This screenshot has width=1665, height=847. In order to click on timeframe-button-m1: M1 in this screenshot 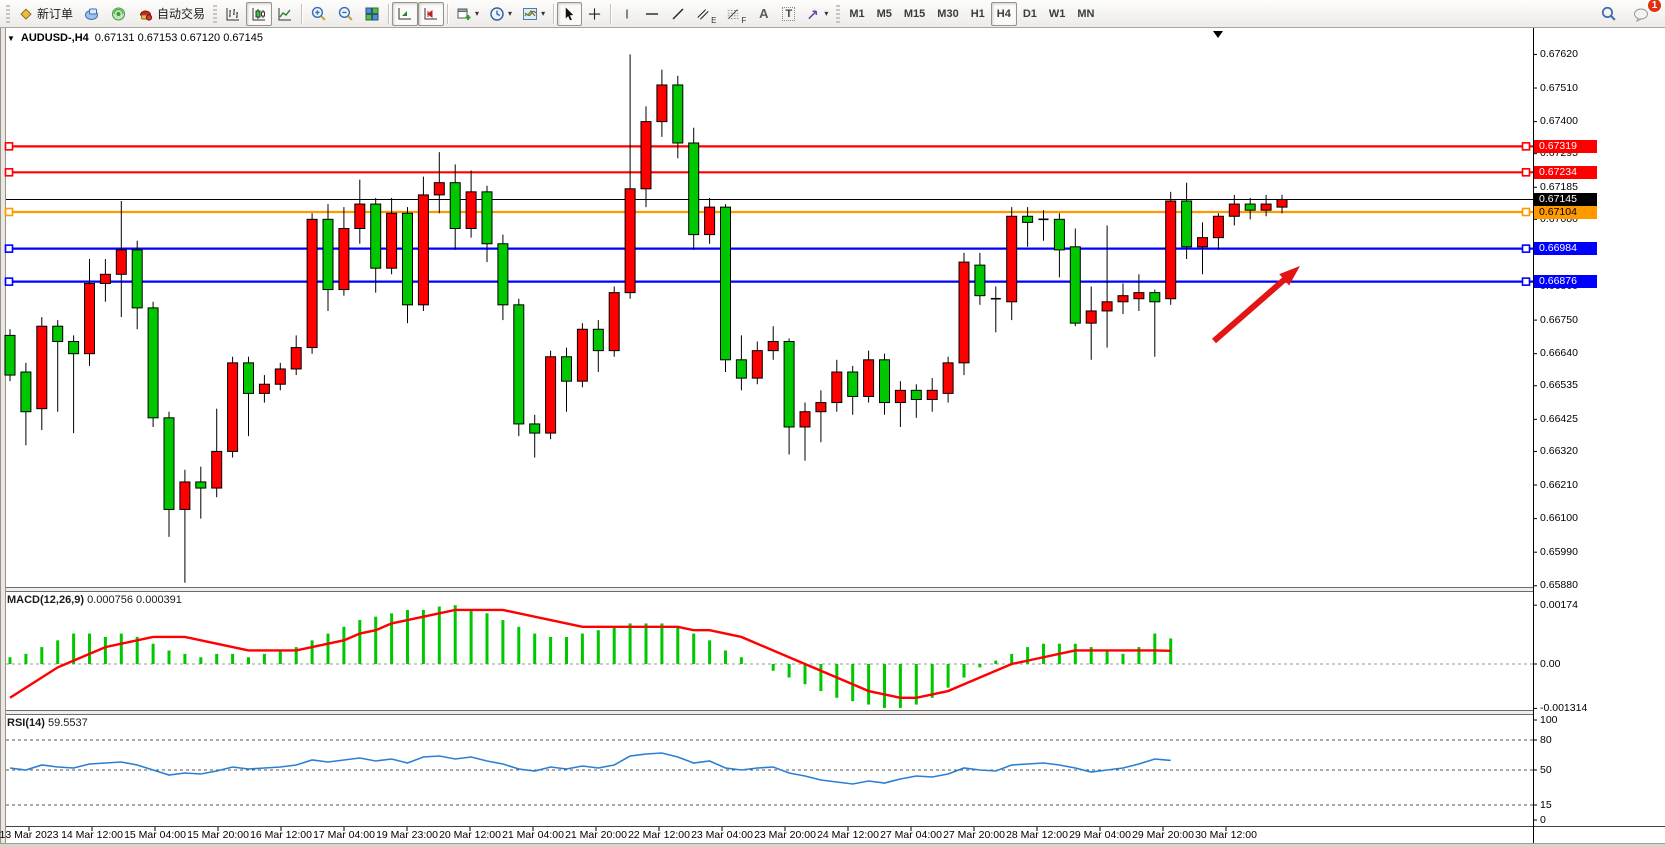, I will do `click(857, 13)`.